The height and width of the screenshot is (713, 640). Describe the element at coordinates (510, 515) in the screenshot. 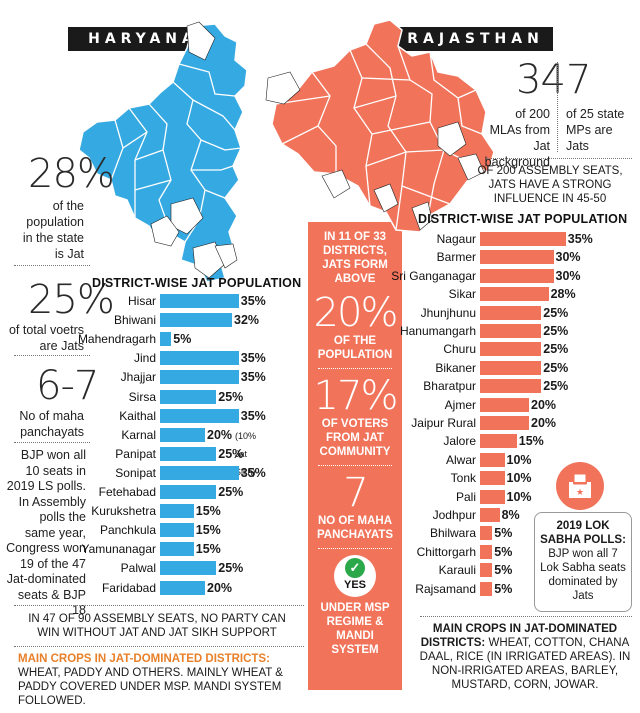

I see `bar-value-label: 8%` at that location.